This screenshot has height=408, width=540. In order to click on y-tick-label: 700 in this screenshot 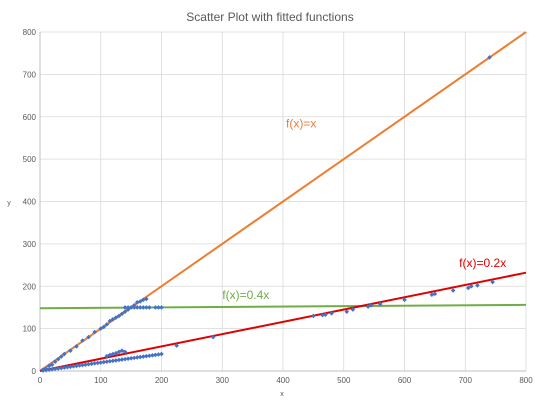, I will do `click(30, 74)`.